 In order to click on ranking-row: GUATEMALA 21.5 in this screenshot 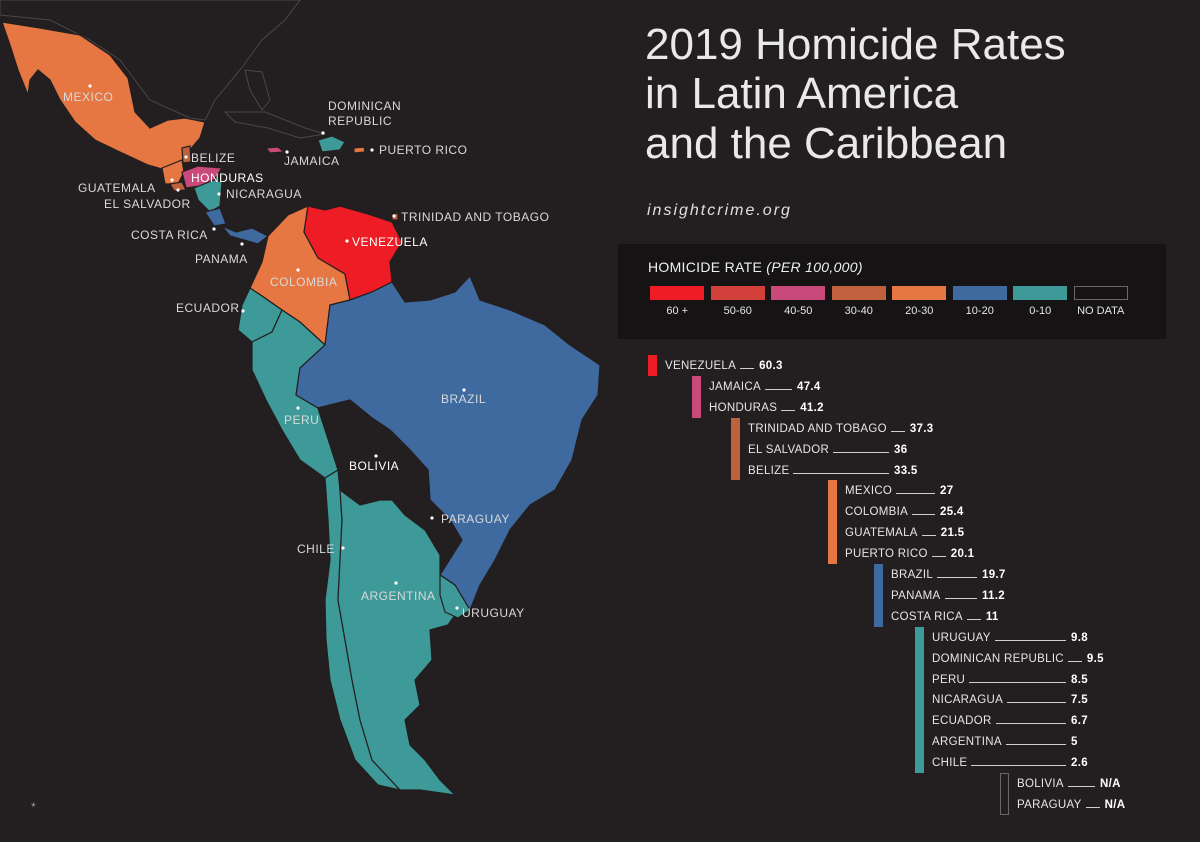, I will do `click(904, 531)`.